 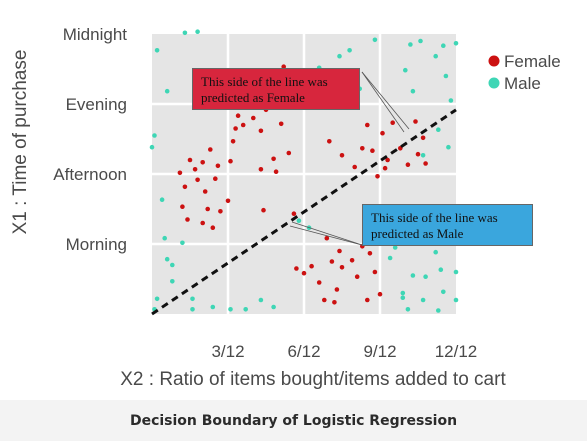 I want to click on y-tick-label: Midnight, so click(x=95, y=34).